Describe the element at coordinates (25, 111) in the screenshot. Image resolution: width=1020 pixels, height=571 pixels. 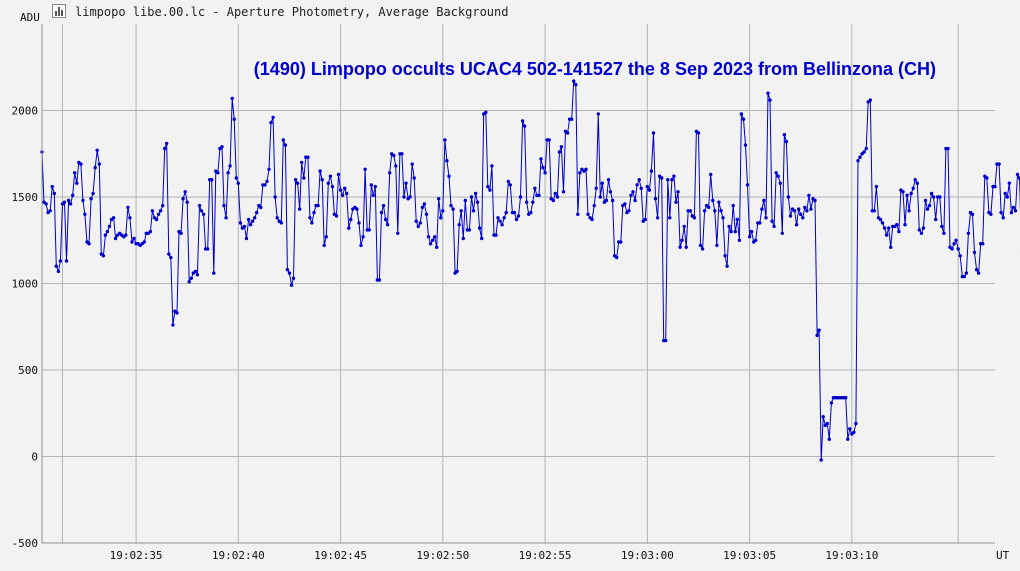
I see `y-tick-label: 2000` at that location.